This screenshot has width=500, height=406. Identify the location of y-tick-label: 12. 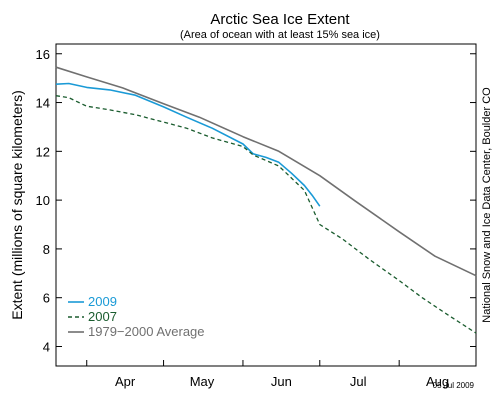
(43, 151).